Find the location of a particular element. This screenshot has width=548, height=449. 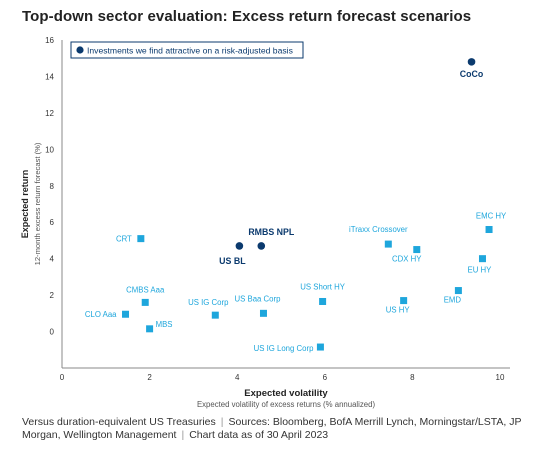

point-label-us-bl: US BL is located at coordinates (232, 261).